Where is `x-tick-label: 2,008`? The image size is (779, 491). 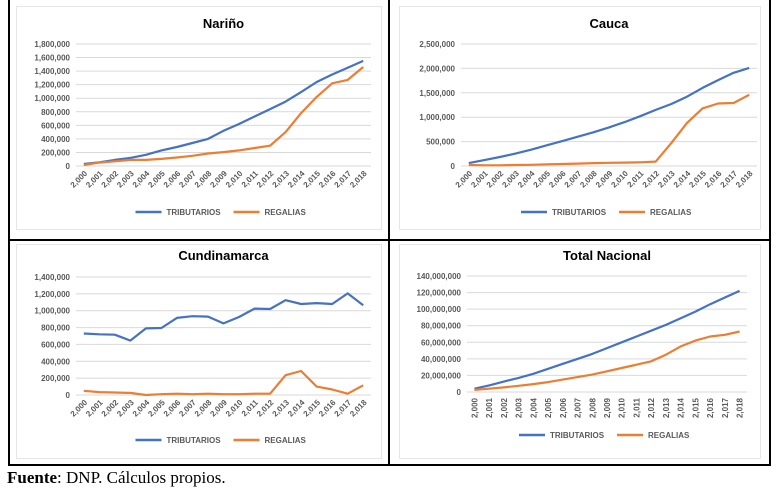
x-tick-label: 2,008 is located at coordinates (592, 407).